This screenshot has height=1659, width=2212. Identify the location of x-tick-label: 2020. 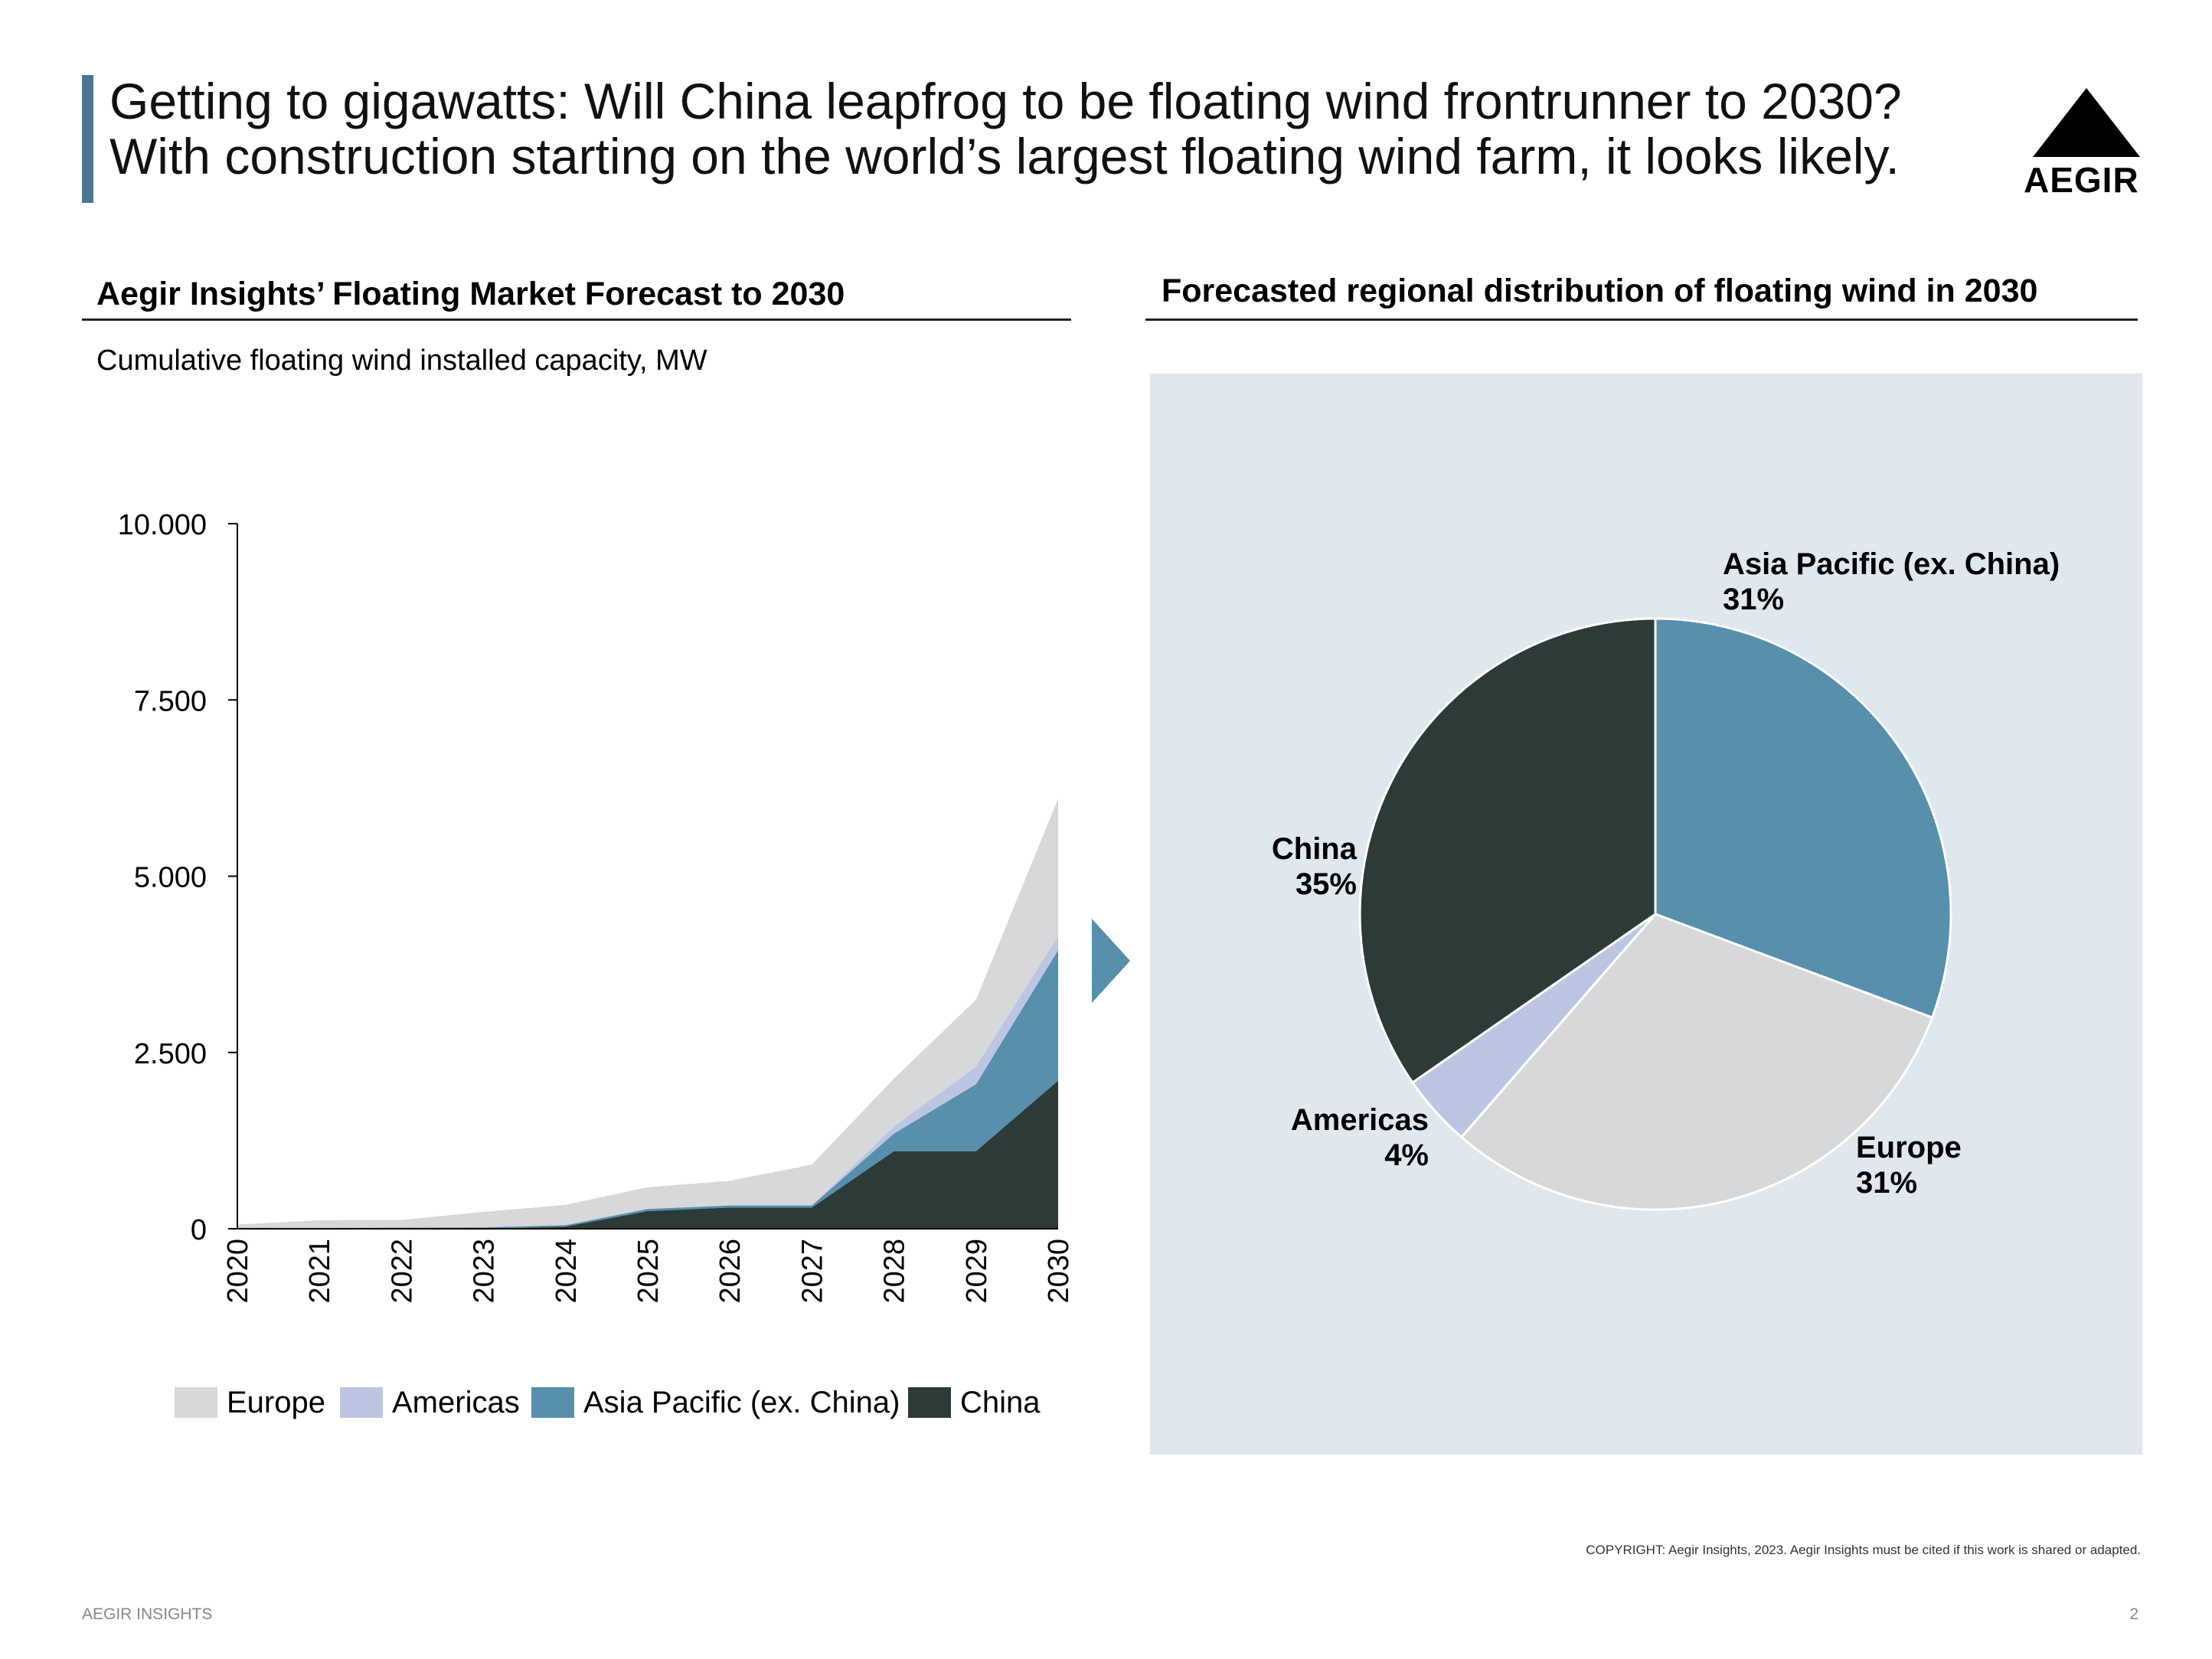
(238, 1271).